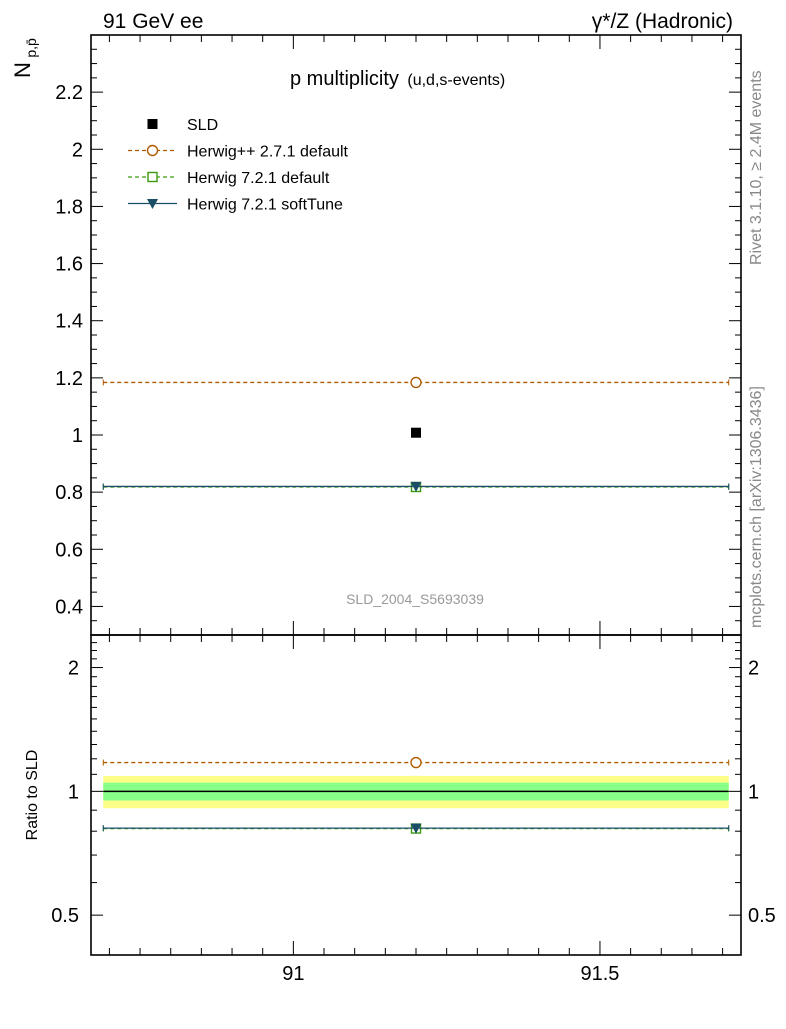  I want to click on y-tick-label: 1.8, so click(69, 207).